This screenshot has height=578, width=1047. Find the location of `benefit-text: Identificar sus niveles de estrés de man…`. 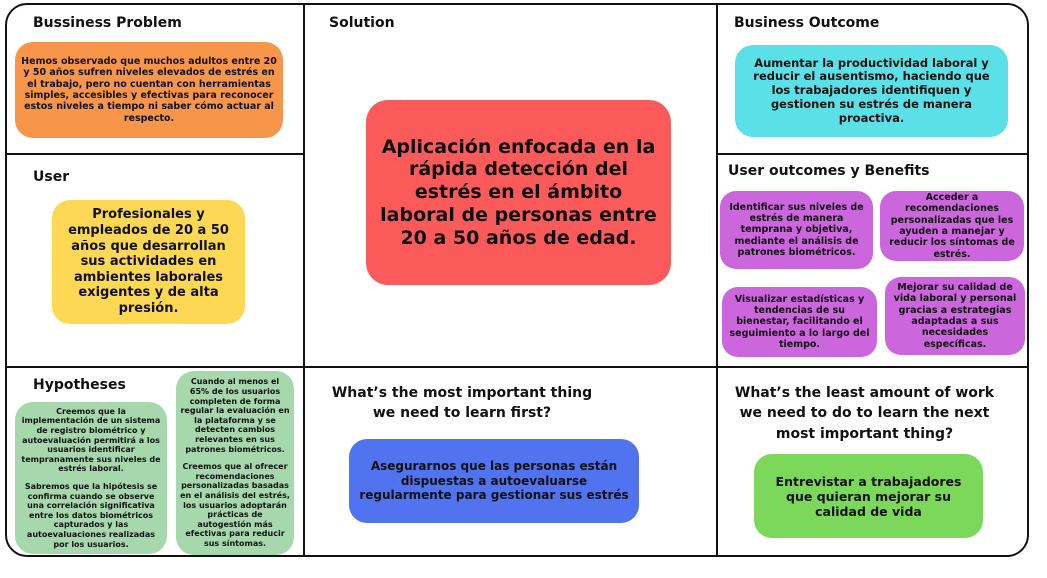

benefit-text: Identificar sus niveles de estrés de man… is located at coordinates (796, 230).